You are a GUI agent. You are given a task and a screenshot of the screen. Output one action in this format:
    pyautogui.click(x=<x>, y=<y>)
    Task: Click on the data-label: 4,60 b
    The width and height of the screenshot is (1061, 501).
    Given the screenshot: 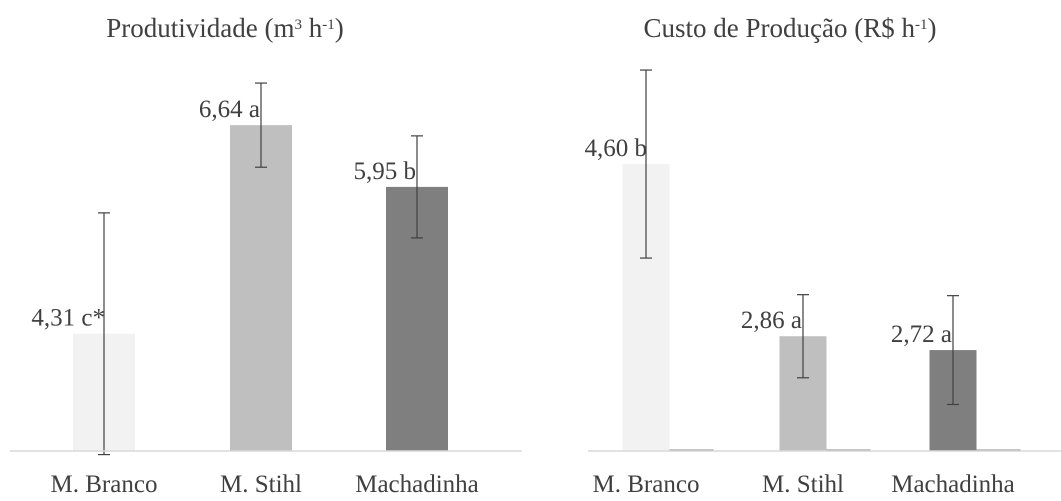 What is the action you would take?
    pyautogui.click(x=616, y=148)
    